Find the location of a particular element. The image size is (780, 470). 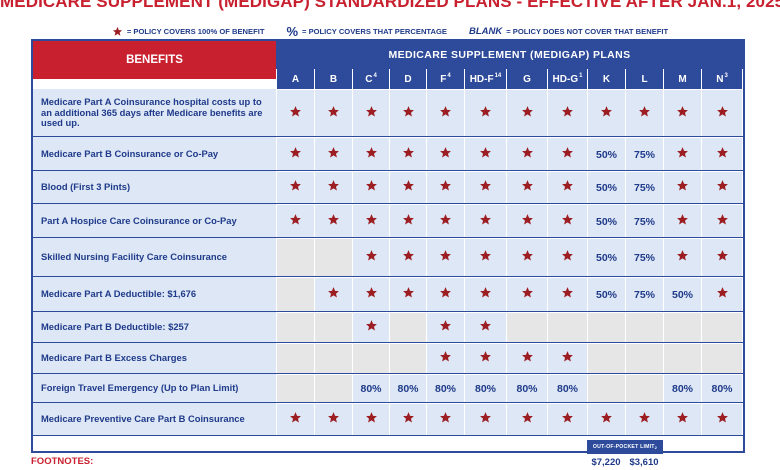

out-of-pocket-limit-badge: OUT-OF-POCKET LIMIT 2 is located at coordinates (625, 447).